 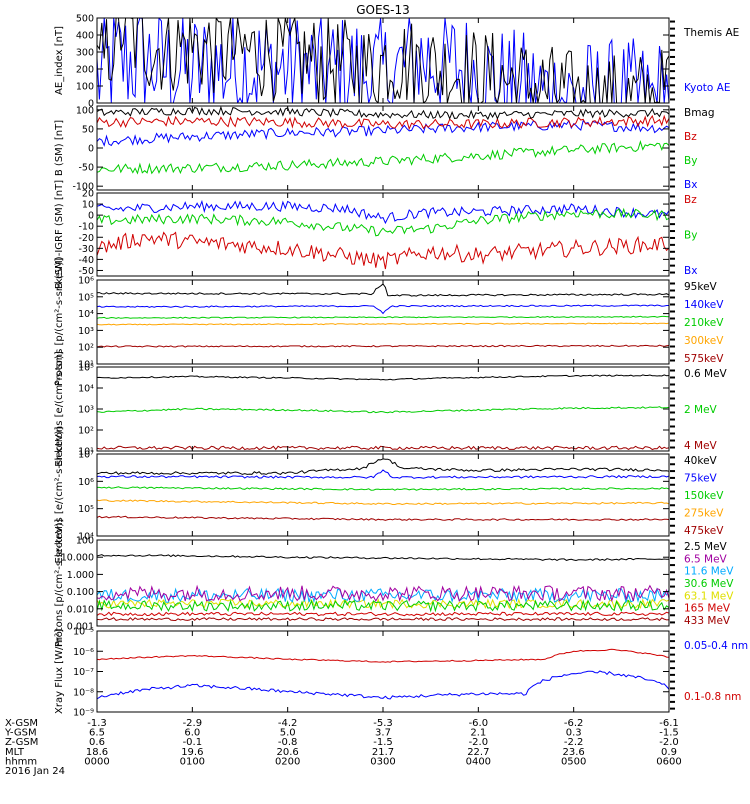 What do you see at coordinates (478, 761) in the screenshot?
I see `bottom-tick-value: 0400` at bounding box center [478, 761].